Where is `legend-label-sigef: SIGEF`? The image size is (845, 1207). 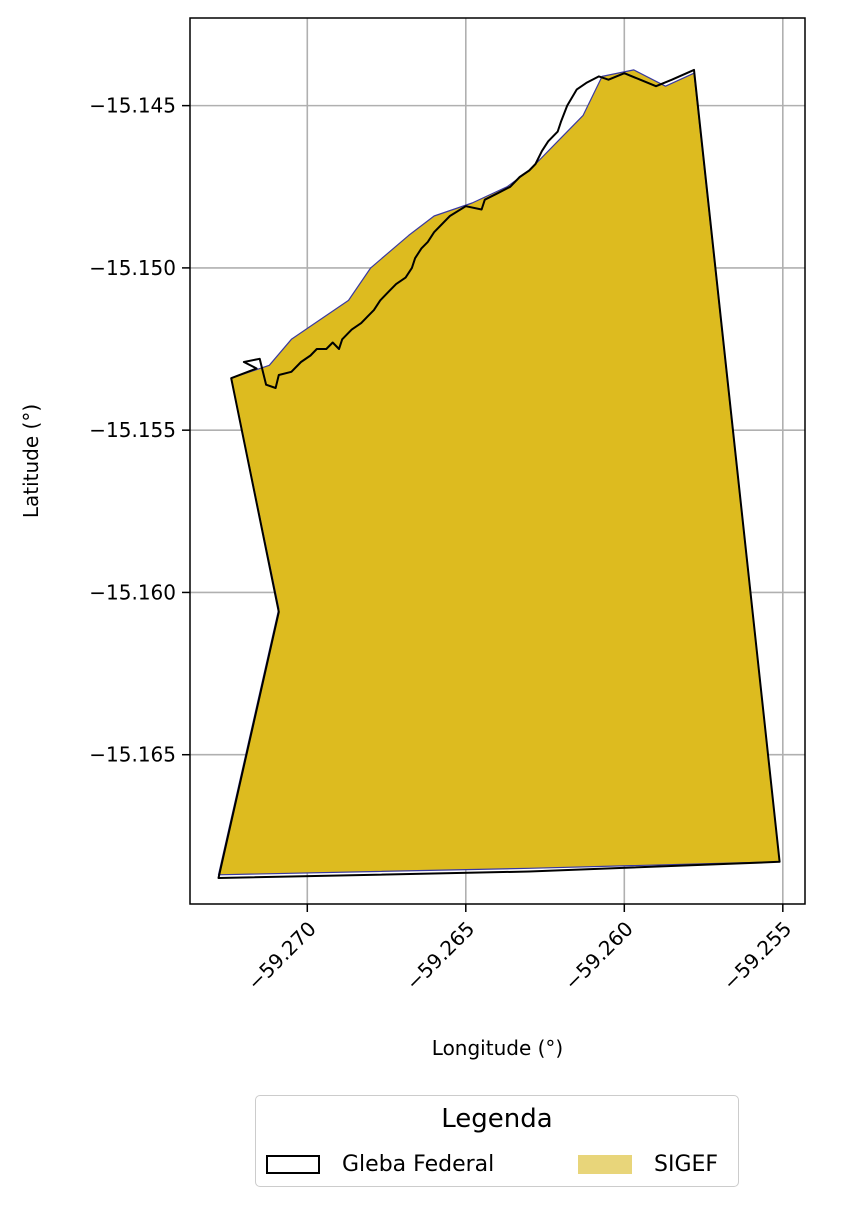
legend-label-sigef: SIGEF is located at coordinates (686, 1164).